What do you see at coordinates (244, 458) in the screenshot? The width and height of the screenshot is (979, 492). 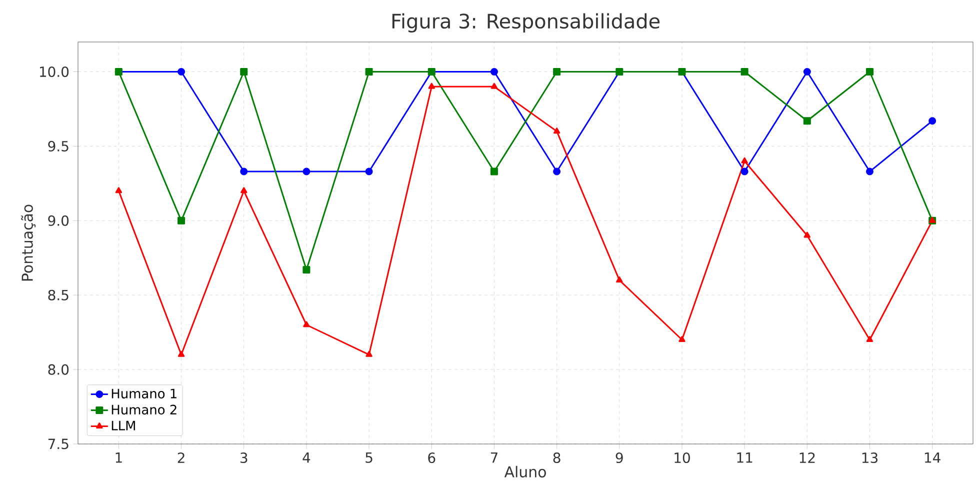 I see `x-tick-label: 3` at bounding box center [244, 458].